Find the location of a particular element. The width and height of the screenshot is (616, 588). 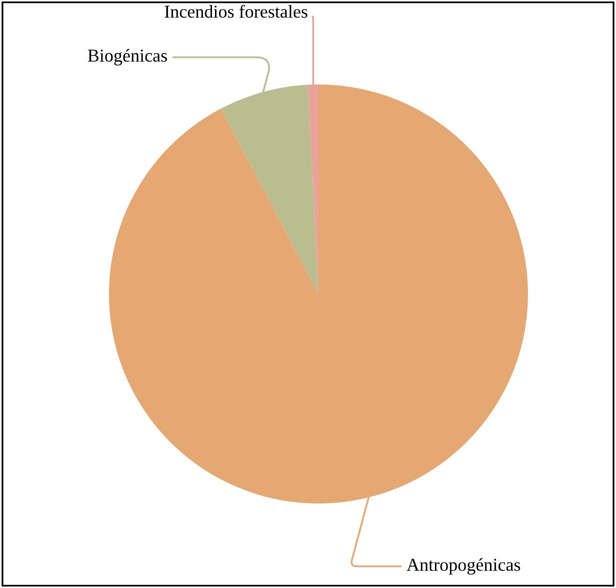

slice-label: Biogénicas is located at coordinates (127, 57).